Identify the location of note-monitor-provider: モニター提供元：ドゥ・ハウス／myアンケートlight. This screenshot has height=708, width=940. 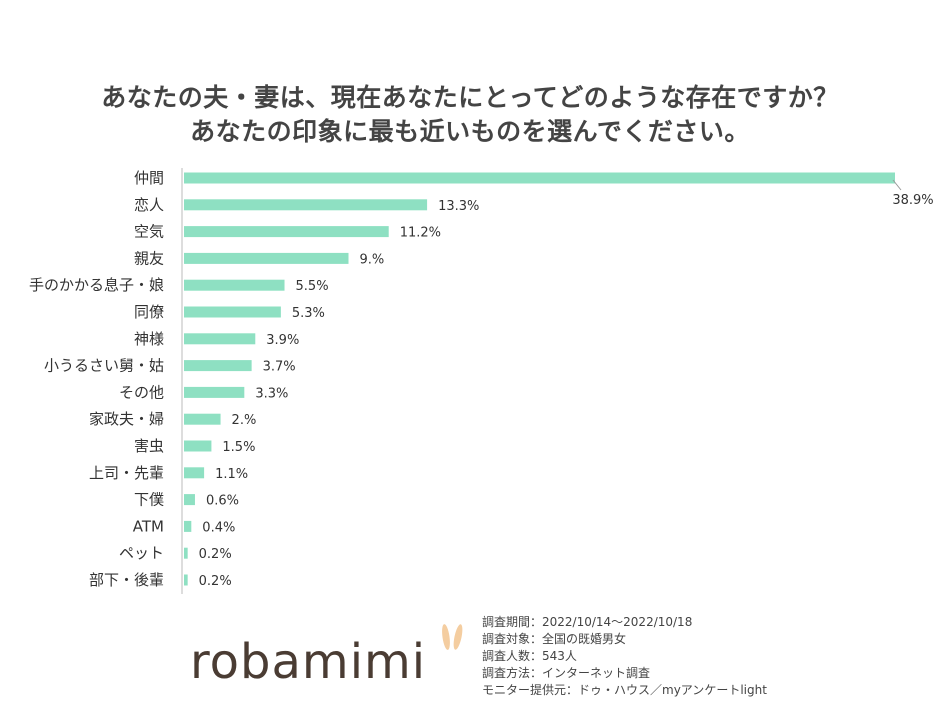
(624, 690).